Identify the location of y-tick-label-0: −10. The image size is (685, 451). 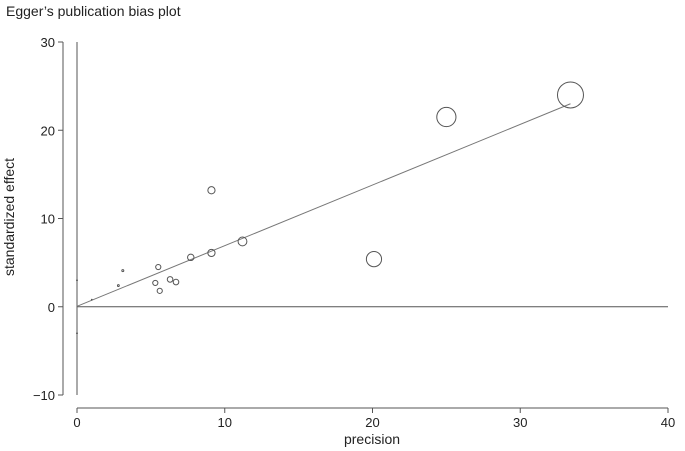
(44, 395).